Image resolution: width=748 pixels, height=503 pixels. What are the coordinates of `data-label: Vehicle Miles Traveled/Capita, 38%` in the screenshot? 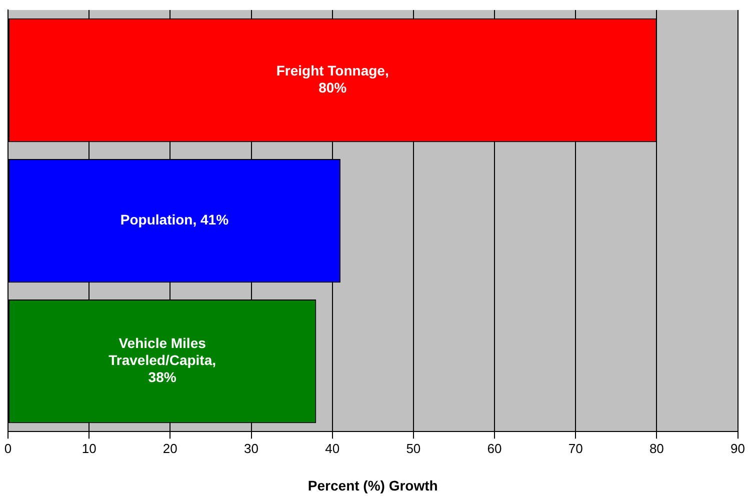 It's located at (162, 360).